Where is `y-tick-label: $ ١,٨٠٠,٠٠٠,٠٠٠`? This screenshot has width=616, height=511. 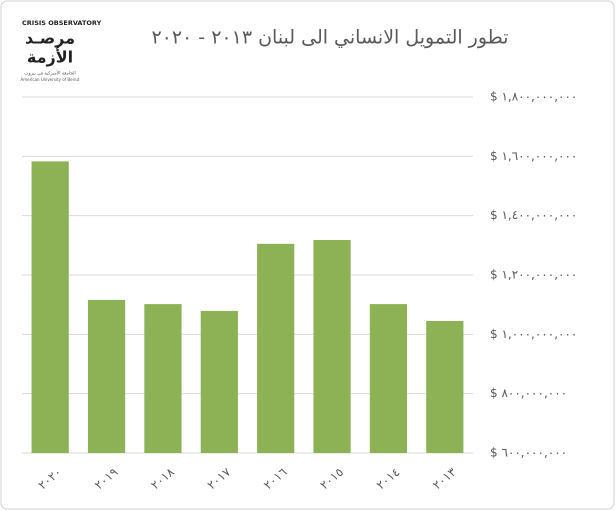
y-tick-label: $ ١,٨٠٠,٠٠٠,٠٠٠ is located at coordinates (533, 97).